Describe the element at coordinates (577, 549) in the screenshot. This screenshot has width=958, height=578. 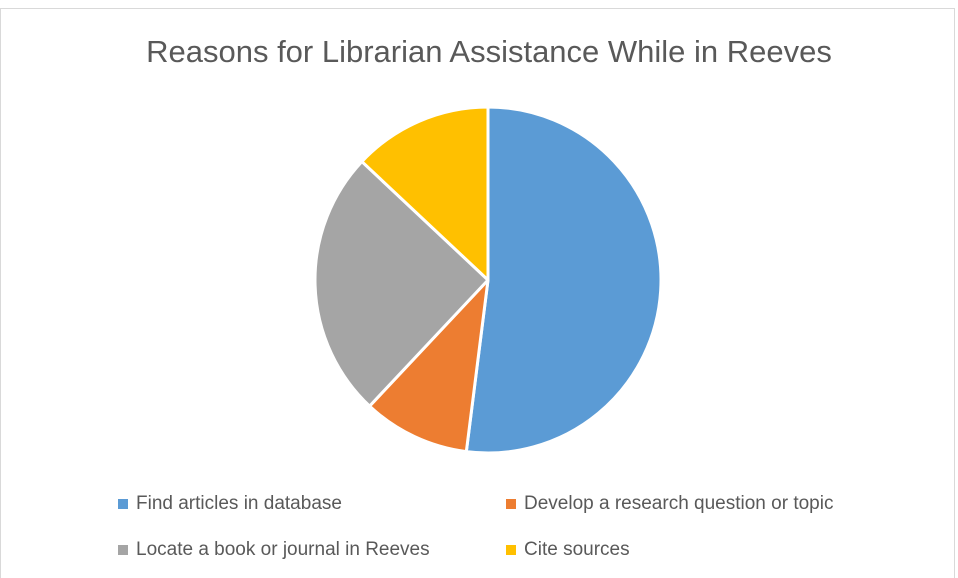
I see `legend-label-cite-sources: Cite sources` at that location.